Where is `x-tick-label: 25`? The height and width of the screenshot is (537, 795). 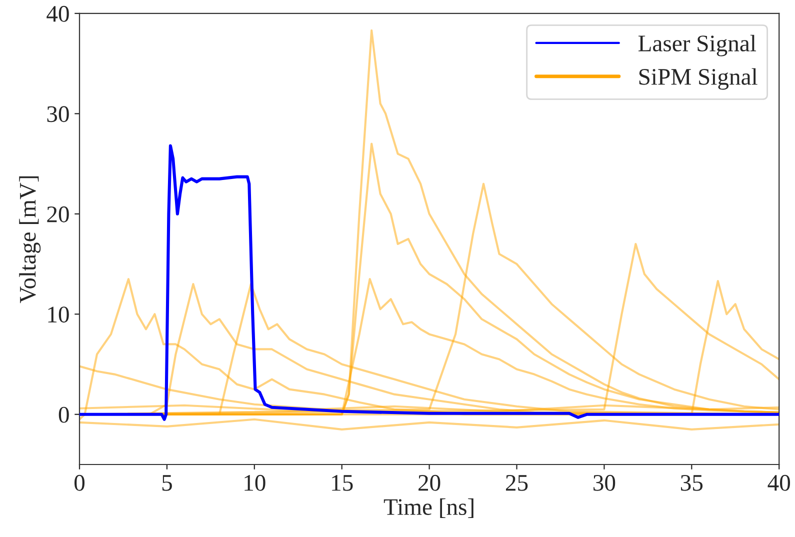 x-tick-label: 25 is located at coordinates (517, 482).